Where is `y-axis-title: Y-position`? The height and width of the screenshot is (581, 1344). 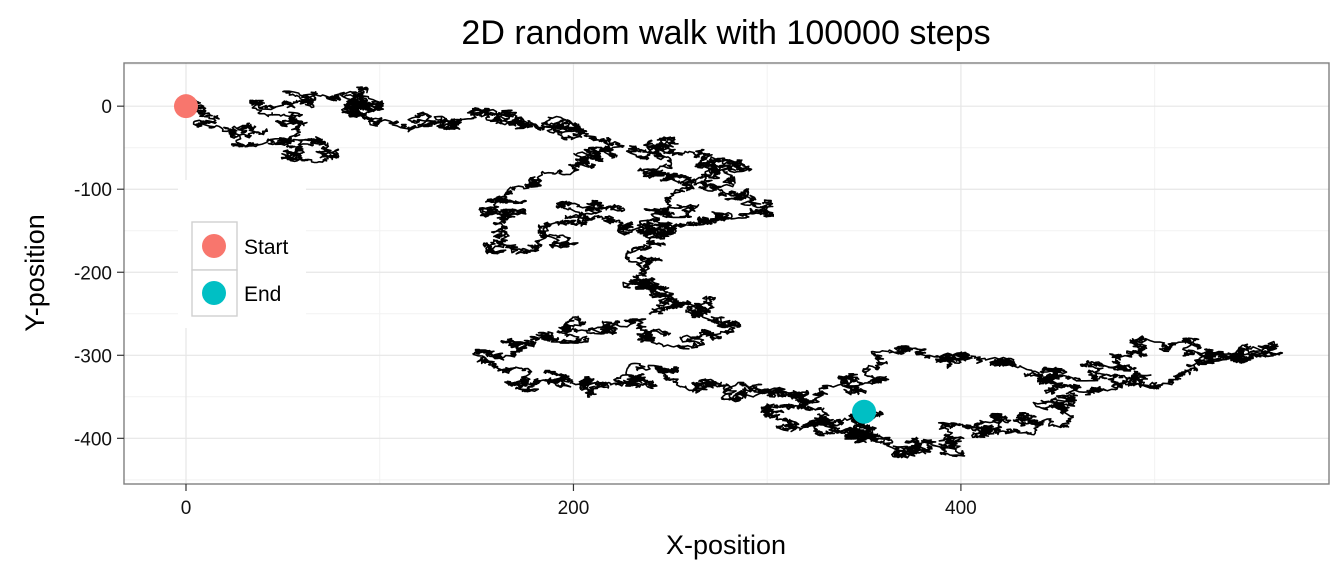
y-axis-title: Y-position is located at coordinates (35, 273).